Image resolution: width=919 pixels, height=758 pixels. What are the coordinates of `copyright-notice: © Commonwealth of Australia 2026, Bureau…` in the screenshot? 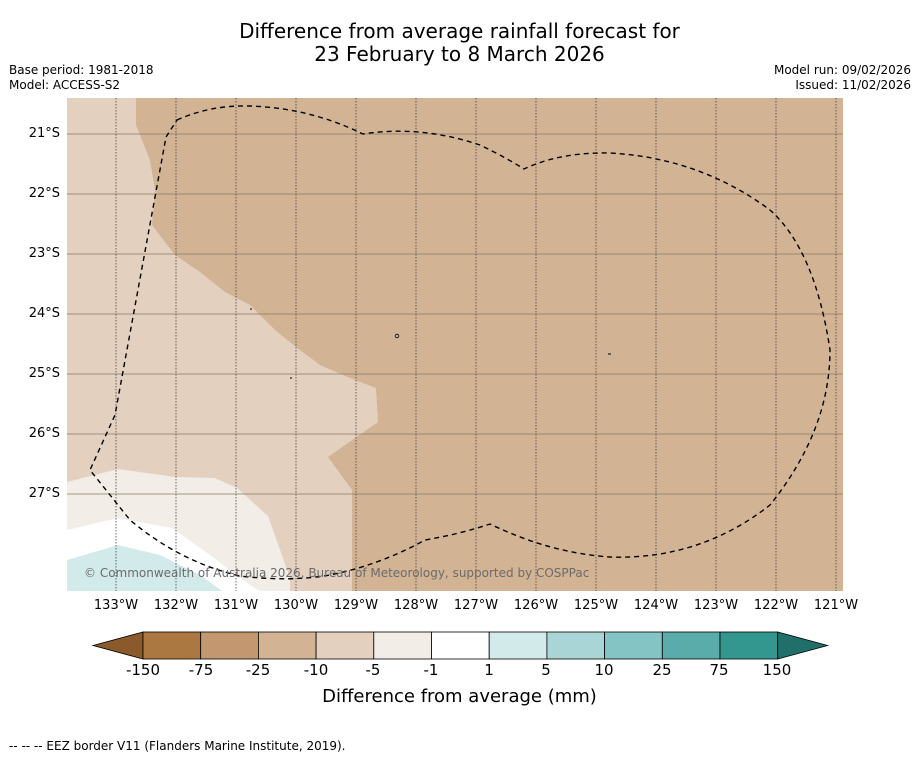 It's located at (337, 573).